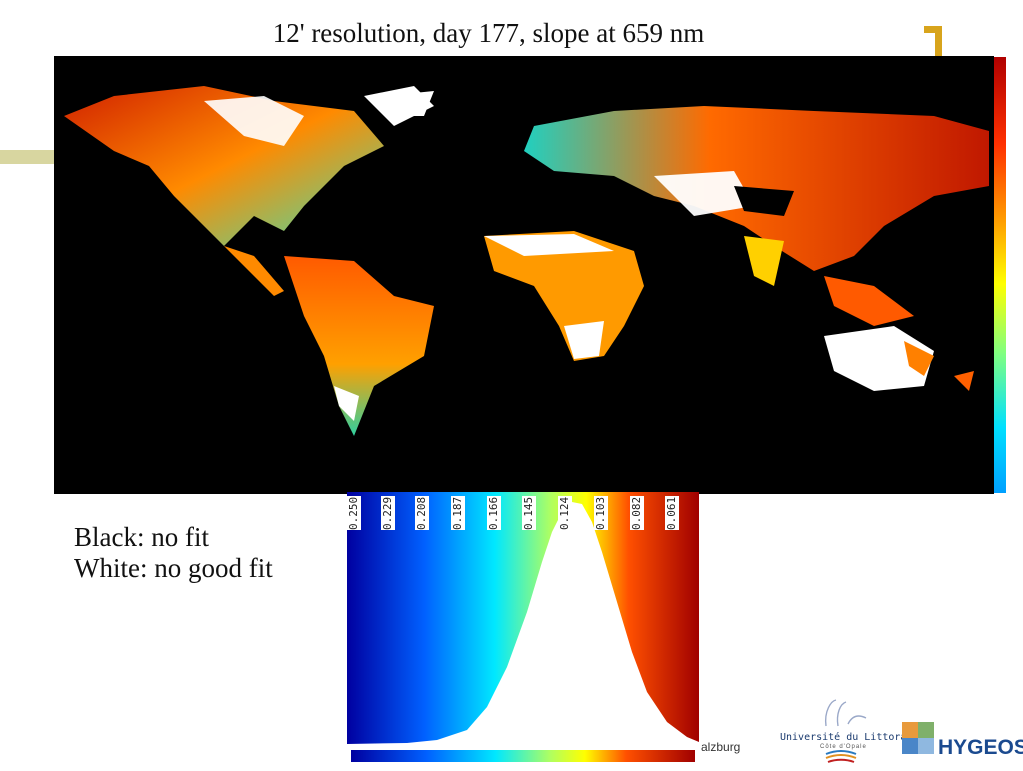  Describe the element at coordinates (388, 513) in the screenshot. I see `histogram-tick-label: 0.229` at that location.